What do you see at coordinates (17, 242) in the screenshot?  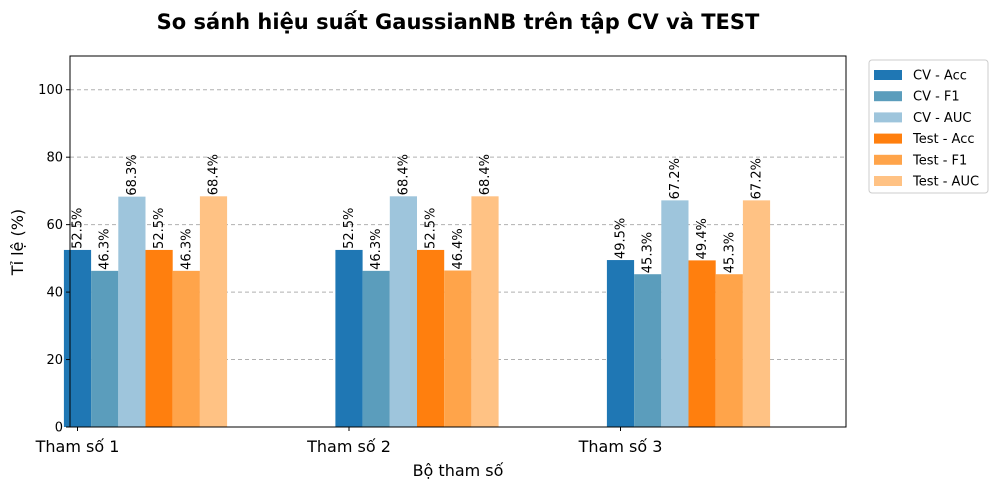 I see `y-axis-label: Tỉ lệ (%)` at bounding box center [17, 242].